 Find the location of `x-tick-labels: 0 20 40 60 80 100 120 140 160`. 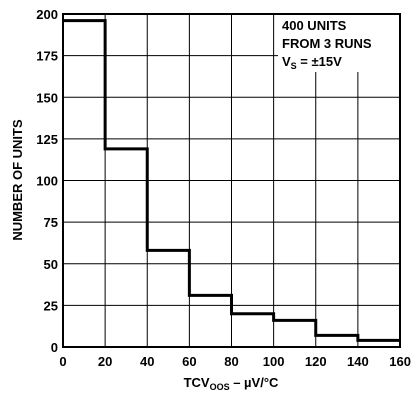

x-tick-labels: 0 20 40 60 80 100 120 140 160 is located at coordinates (235, 361).